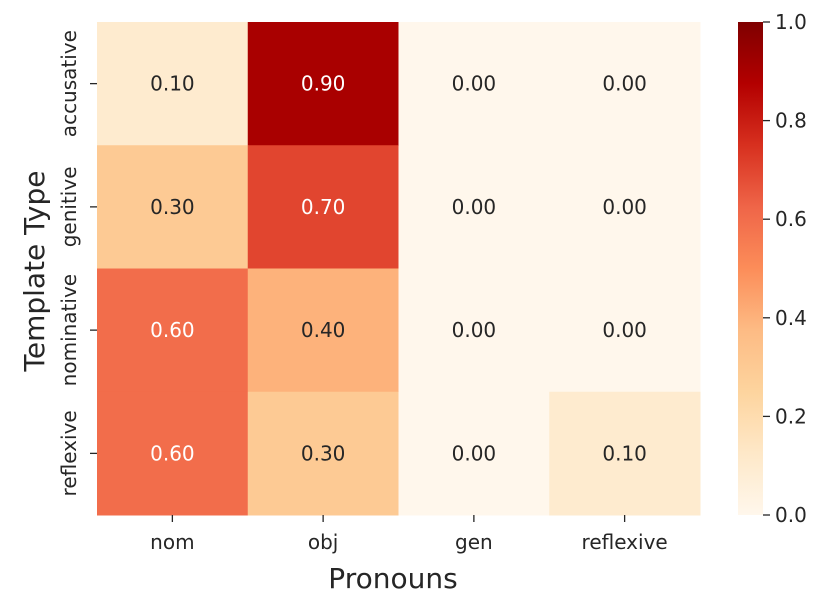  What do you see at coordinates (69, 83) in the screenshot?
I see `y-tick-label: accusative` at bounding box center [69, 83].